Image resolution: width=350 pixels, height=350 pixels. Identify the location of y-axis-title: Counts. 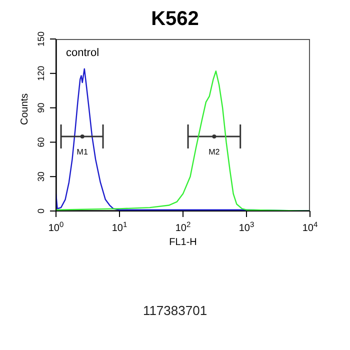
(25, 109).